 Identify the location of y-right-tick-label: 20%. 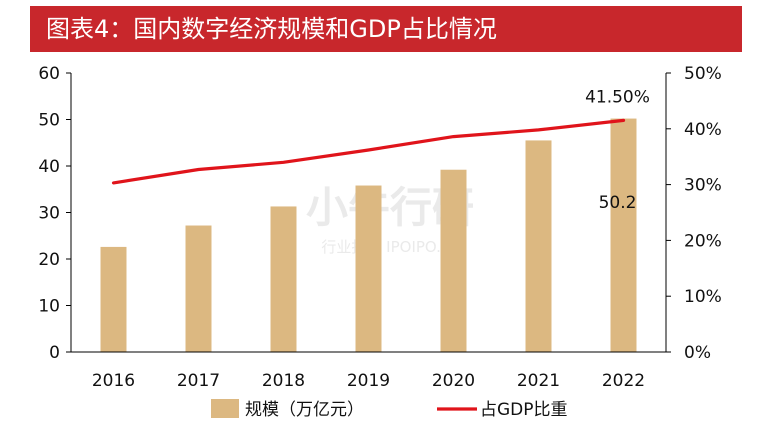
(703, 241).